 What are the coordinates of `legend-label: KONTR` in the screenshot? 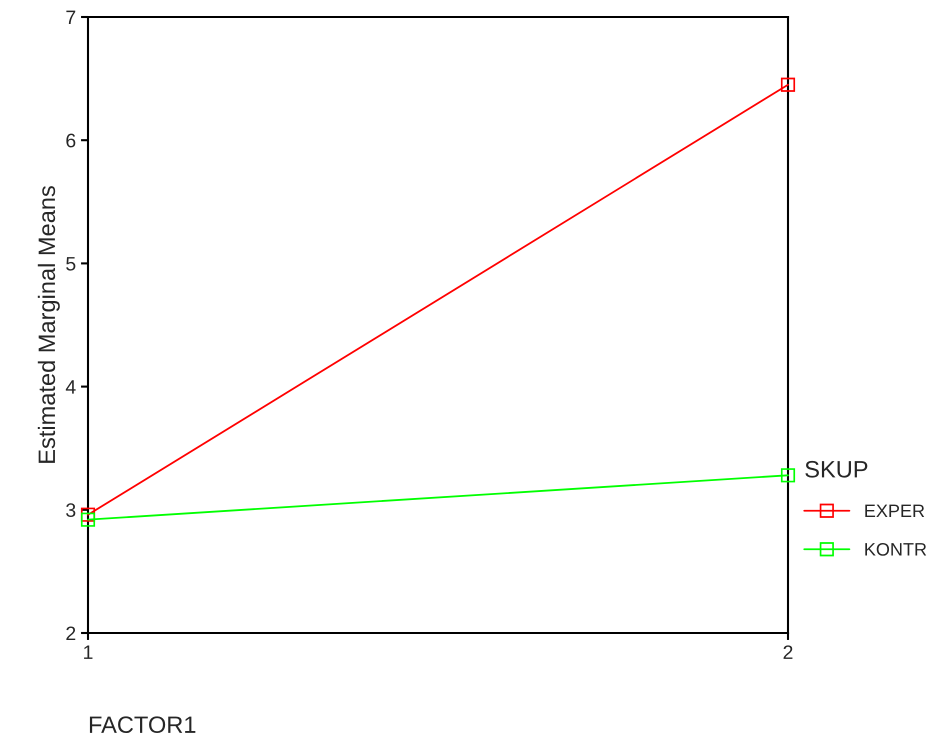 It's located at (895, 549).